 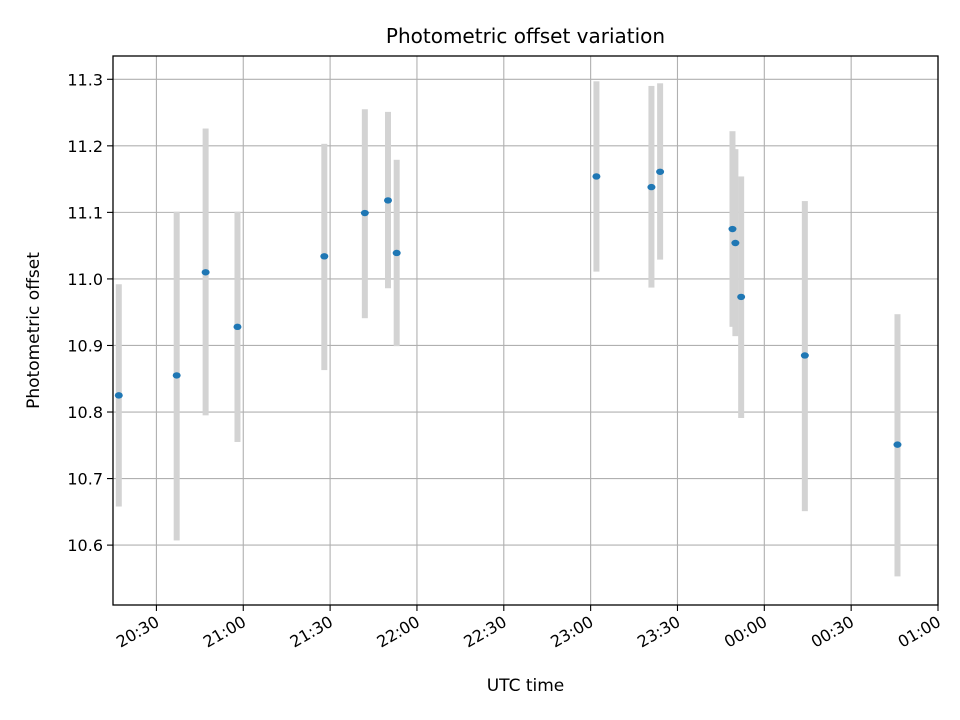 What do you see at coordinates (85, 212) in the screenshot?
I see `y-tick-label: 11.1` at bounding box center [85, 212].